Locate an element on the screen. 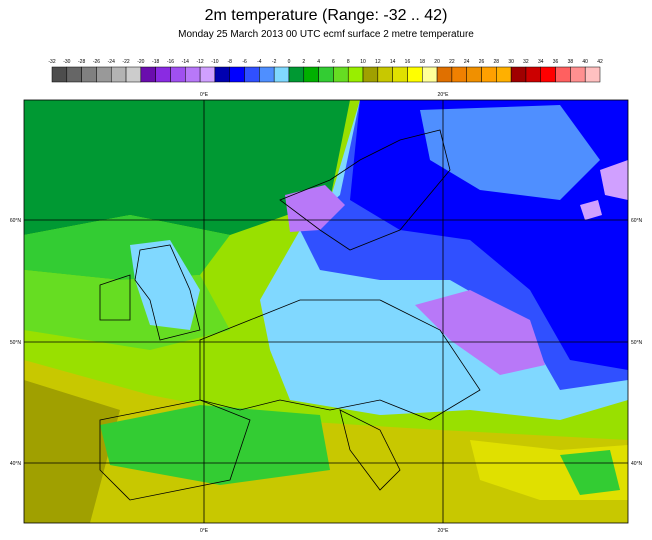 This screenshot has width=652, height=540. colorbar-label: 40 is located at coordinates (585, 62).